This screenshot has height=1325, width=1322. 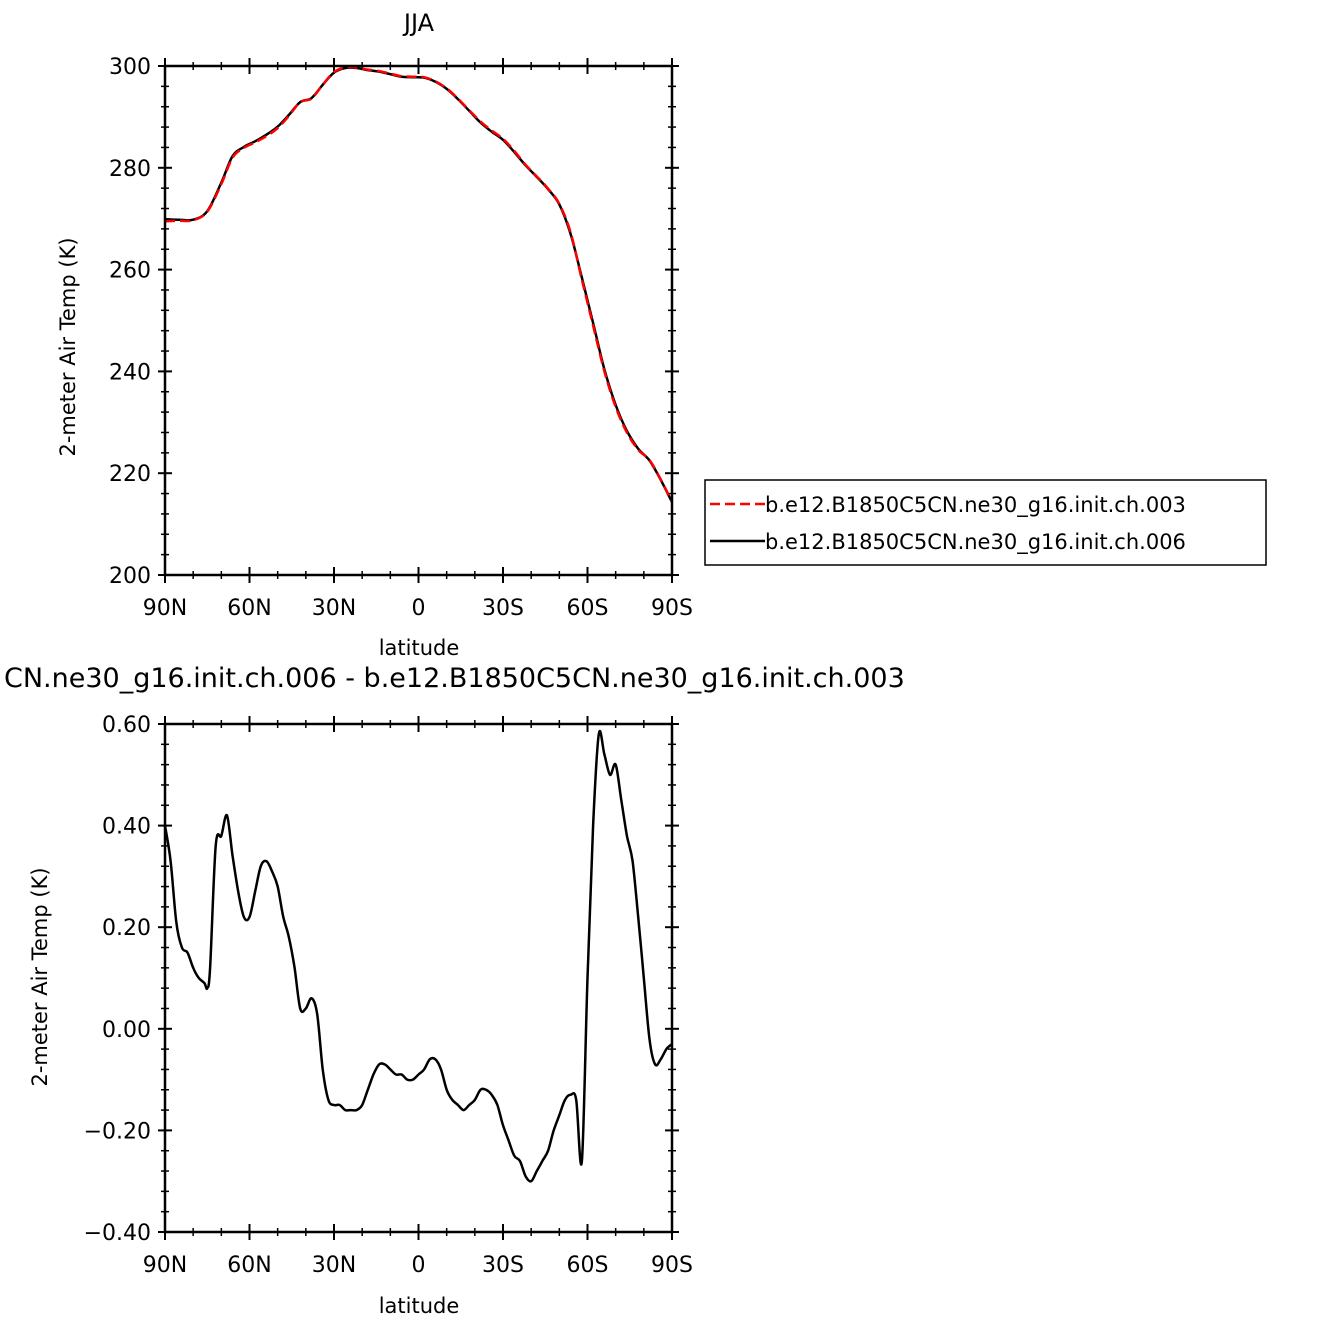 What do you see at coordinates (503, 1265) in the screenshot?
I see `bottom-x-tick-label: 30S` at bounding box center [503, 1265].